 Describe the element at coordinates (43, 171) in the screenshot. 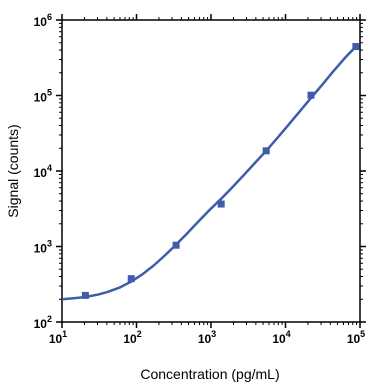

I see `y-tick-label: 10⁴` at that location.